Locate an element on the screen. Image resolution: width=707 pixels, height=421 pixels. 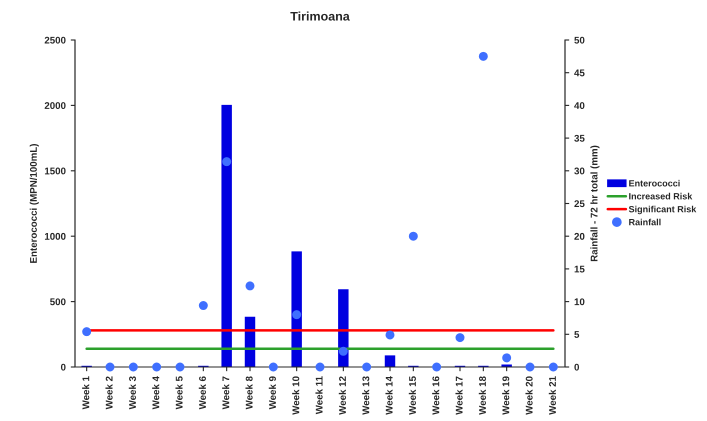
x-tick-label: Week 14 is located at coordinates (389, 395).